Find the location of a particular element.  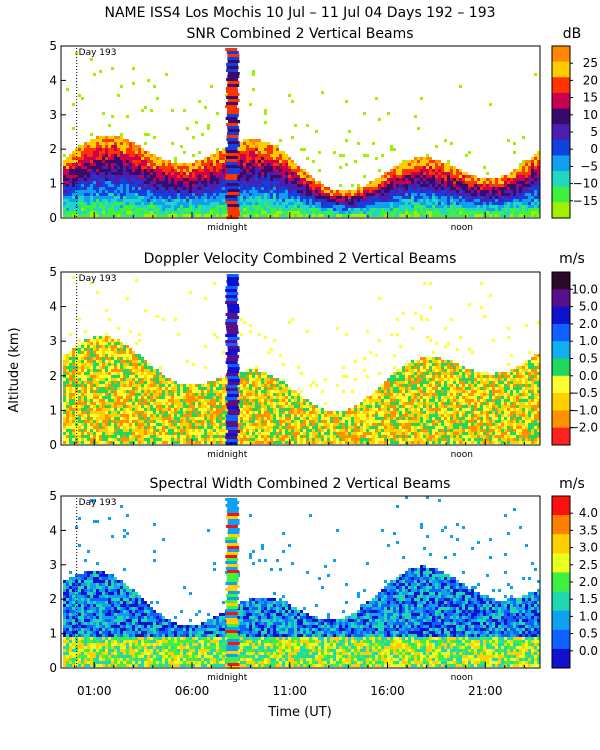

colorbar-label: −10 is located at coordinates (585, 184).